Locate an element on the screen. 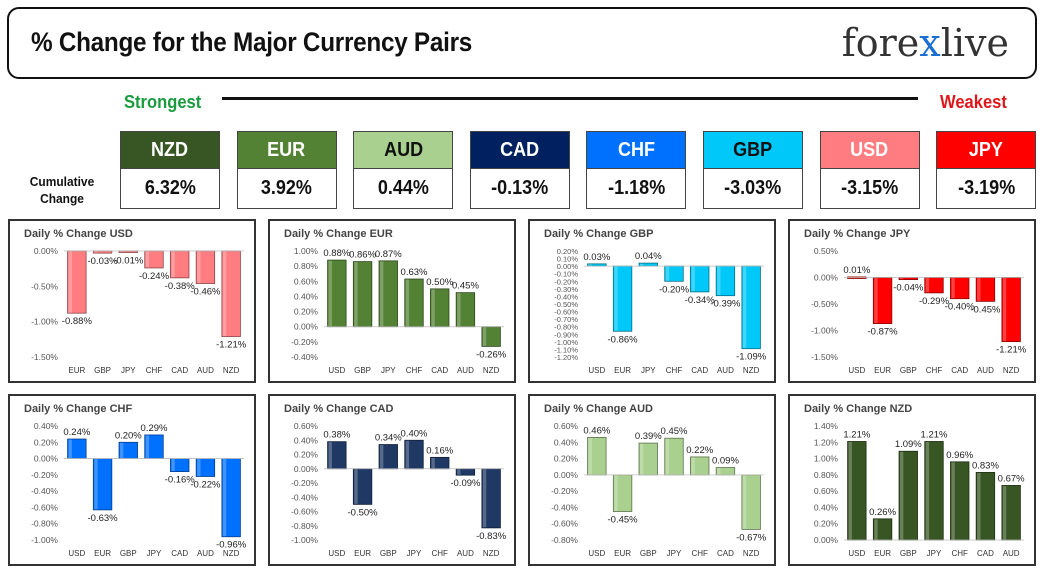 The width and height of the screenshot is (1053, 577). data-label: 0.01% is located at coordinates (856, 270).